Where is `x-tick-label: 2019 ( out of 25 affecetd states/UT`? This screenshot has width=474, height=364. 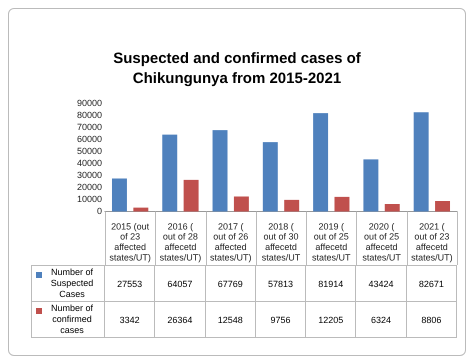
x-tick-label: 2019 ( out of 25 affecetd states/UT is located at coordinates (332, 241).